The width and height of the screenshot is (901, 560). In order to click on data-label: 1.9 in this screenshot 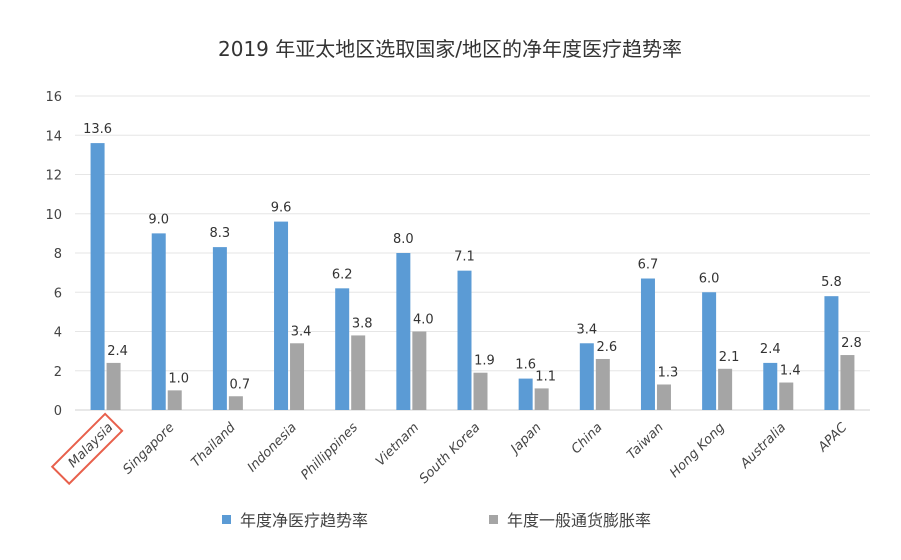, I will do `click(484, 361)`.